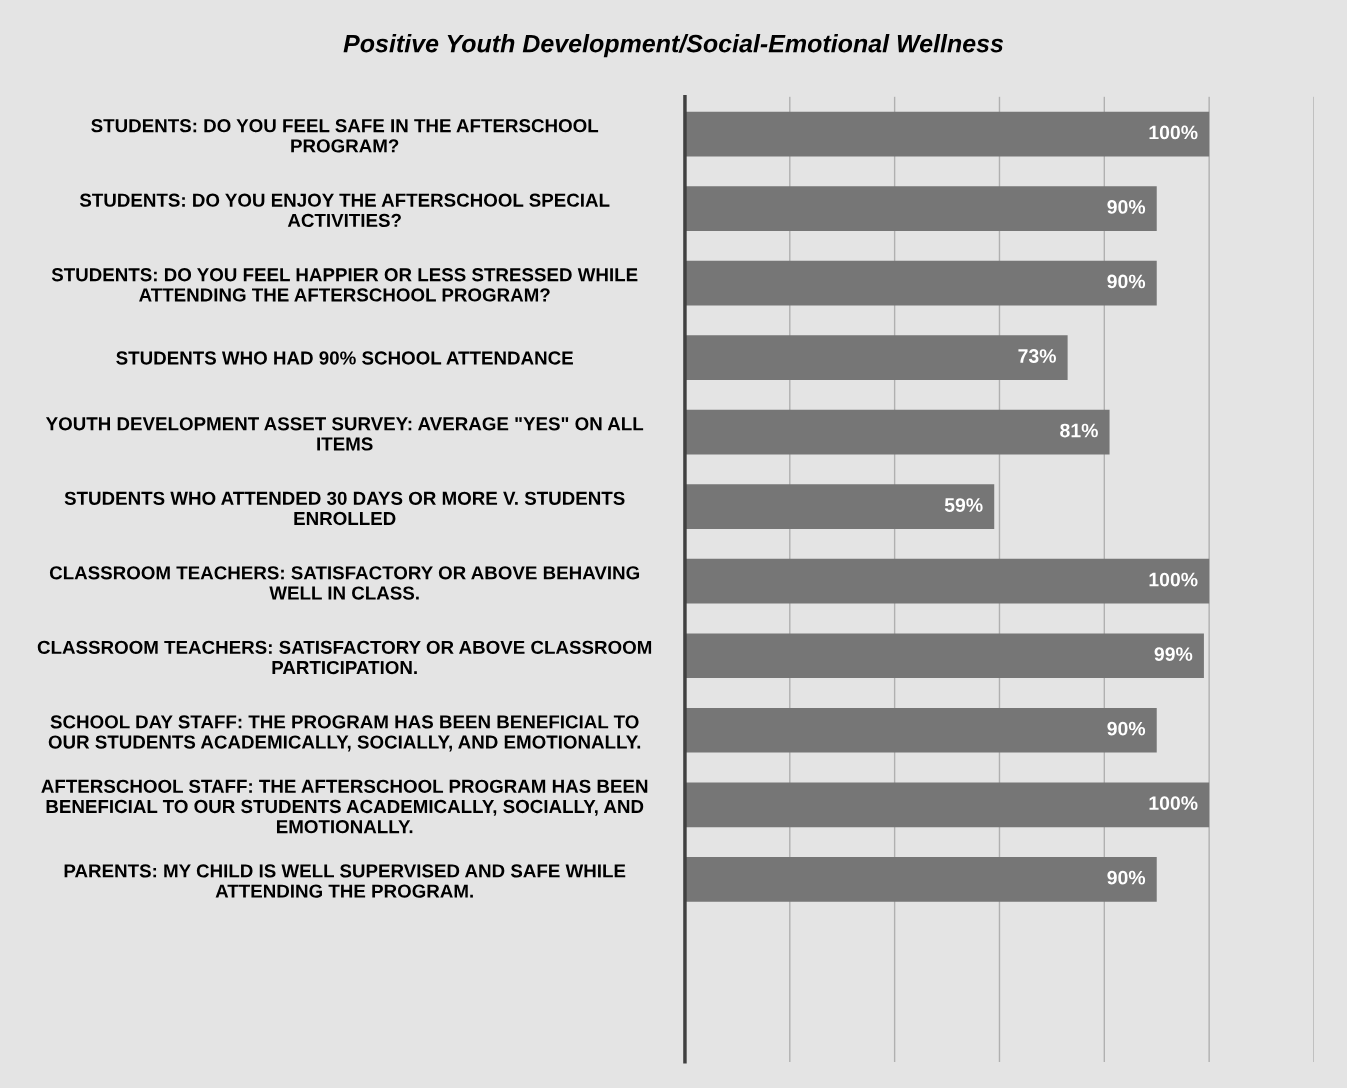  I want to click on y-tick-label: STUDENTS: DO YOU FEEL SAFE IN THE AFTERSCHOOL PROGRAM?, so click(345, 136).